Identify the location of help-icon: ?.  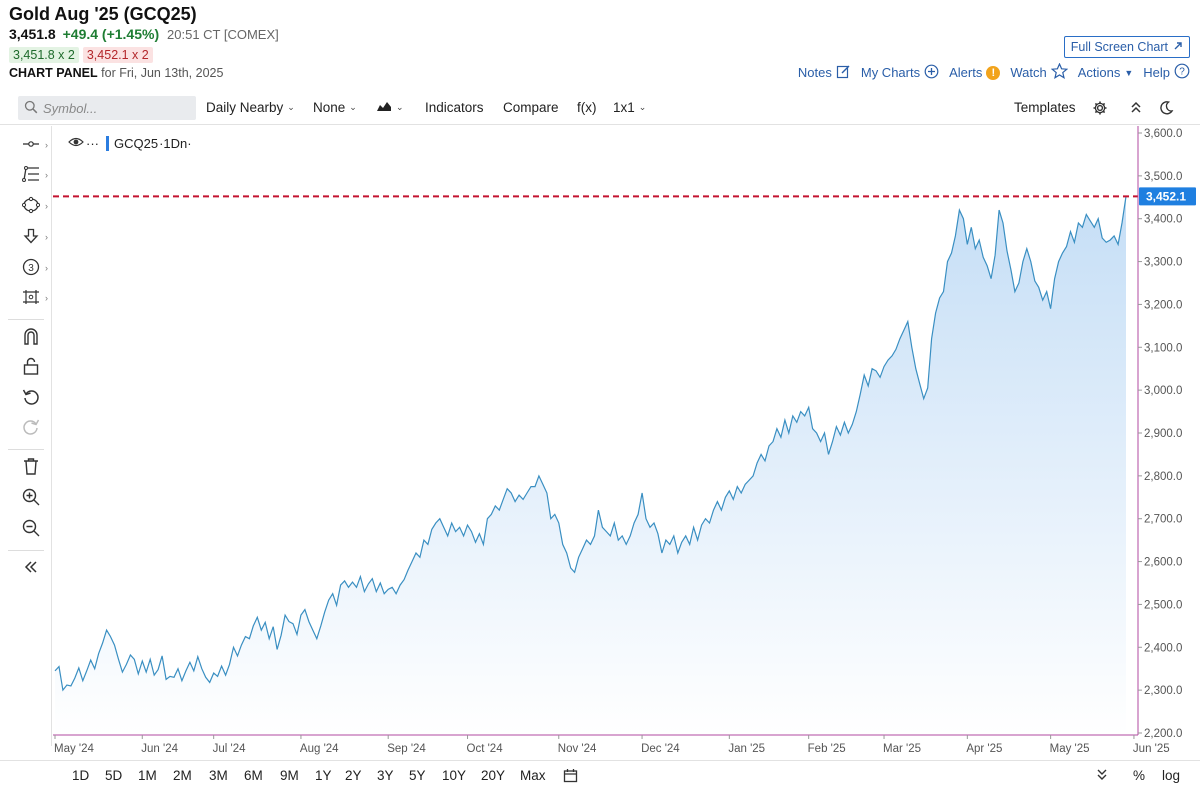
(1182, 72).